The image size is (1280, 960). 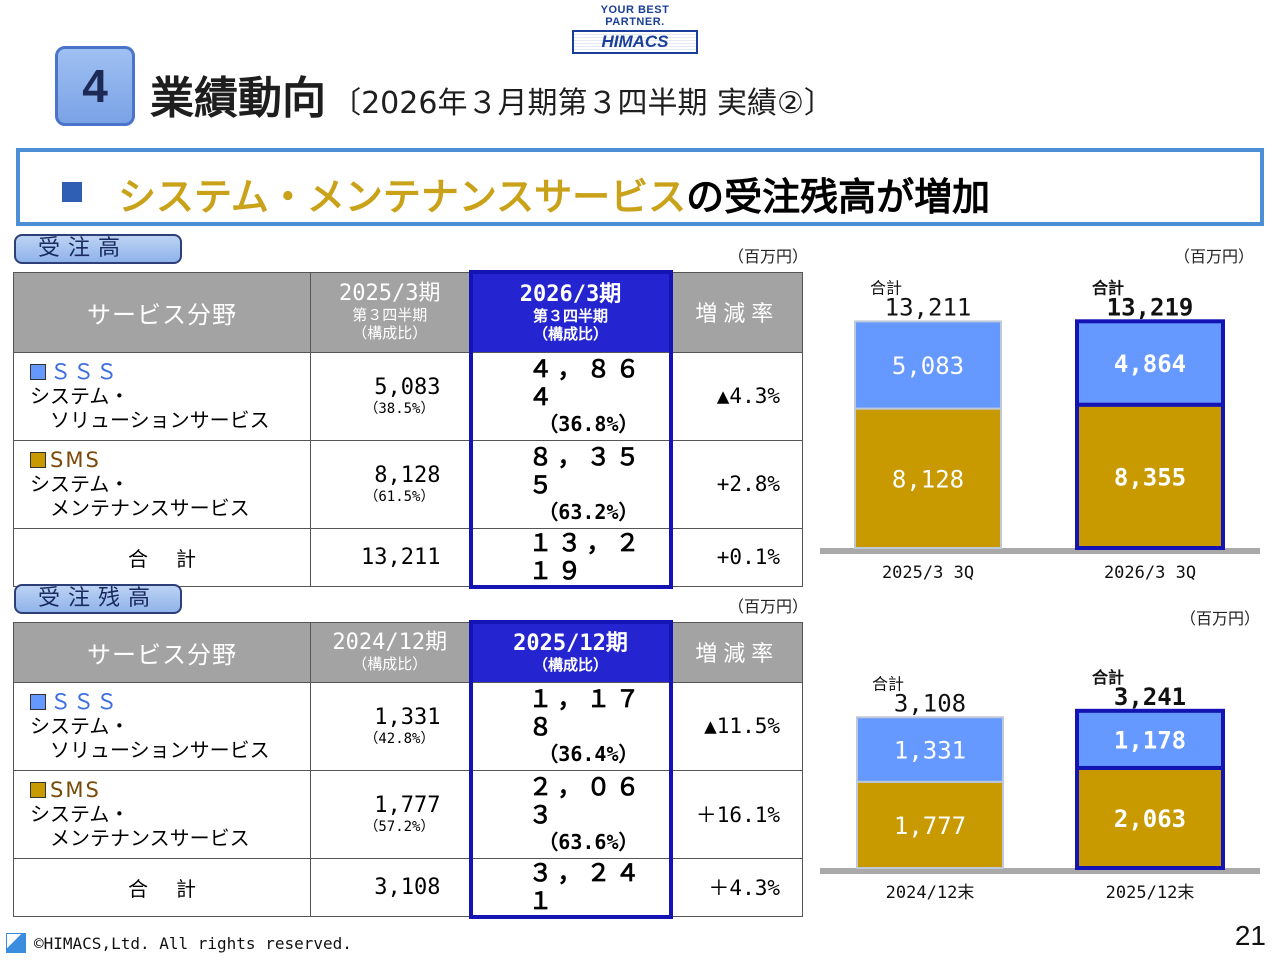 What do you see at coordinates (390, 726) in the screenshot?
I see `prev-value-cell: 1,331 （42.8%）` at bounding box center [390, 726].